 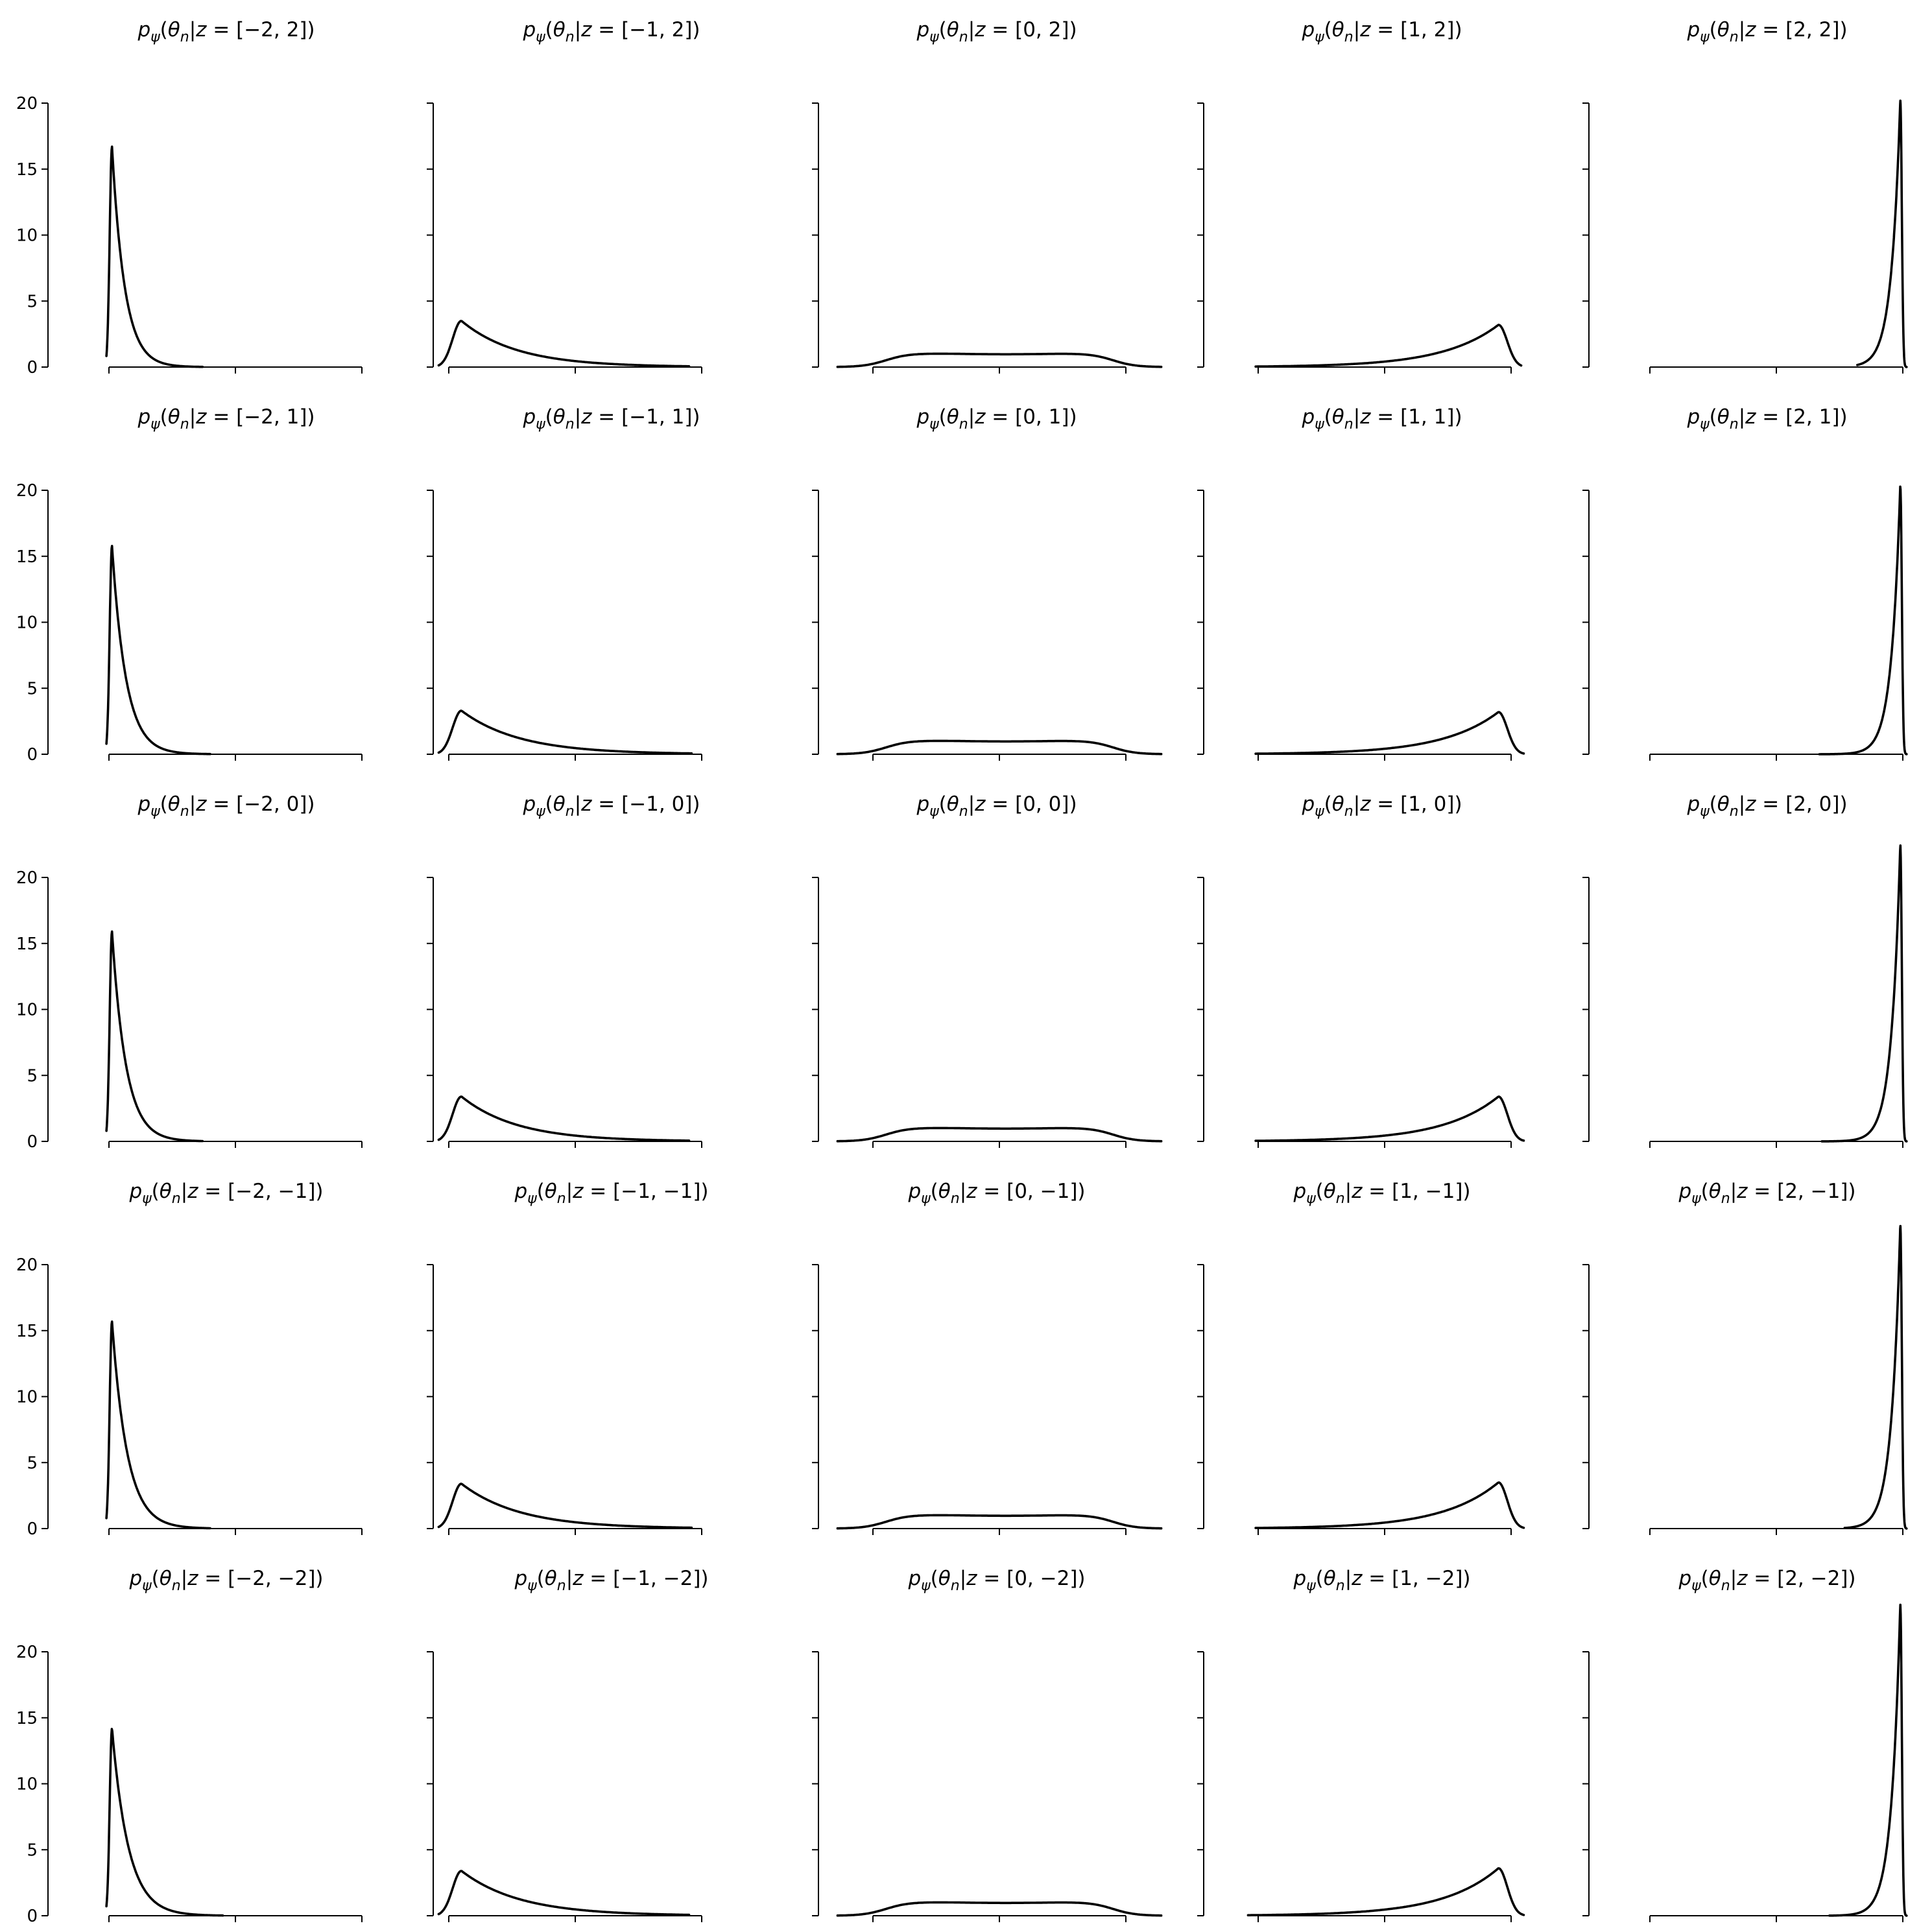 I want to click on panel-title: pψ(θn|z = [0, −2]), so click(x=996, y=1581).